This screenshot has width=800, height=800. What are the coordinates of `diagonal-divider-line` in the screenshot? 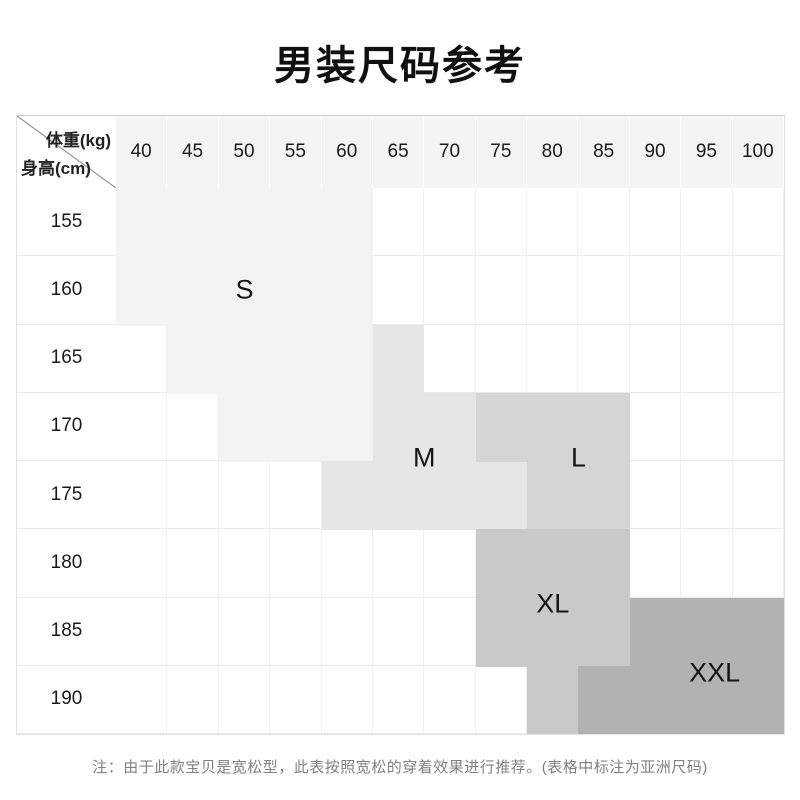 It's located at (66, 152).